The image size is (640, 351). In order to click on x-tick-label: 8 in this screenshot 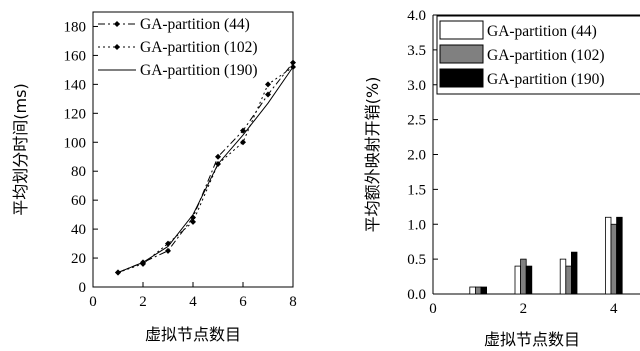, I will do `click(293, 302)`.